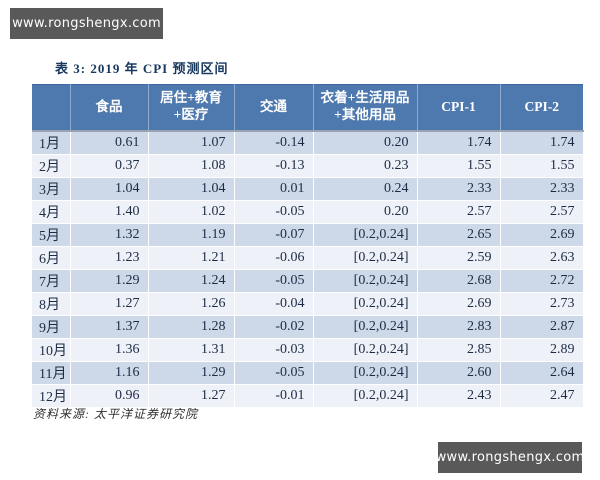 This screenshot has height=480, width=600. What do you see at coordinates (191, 258) in the screenshot?
I see `cell-value: 1.21` at bounding box center [191, 258].